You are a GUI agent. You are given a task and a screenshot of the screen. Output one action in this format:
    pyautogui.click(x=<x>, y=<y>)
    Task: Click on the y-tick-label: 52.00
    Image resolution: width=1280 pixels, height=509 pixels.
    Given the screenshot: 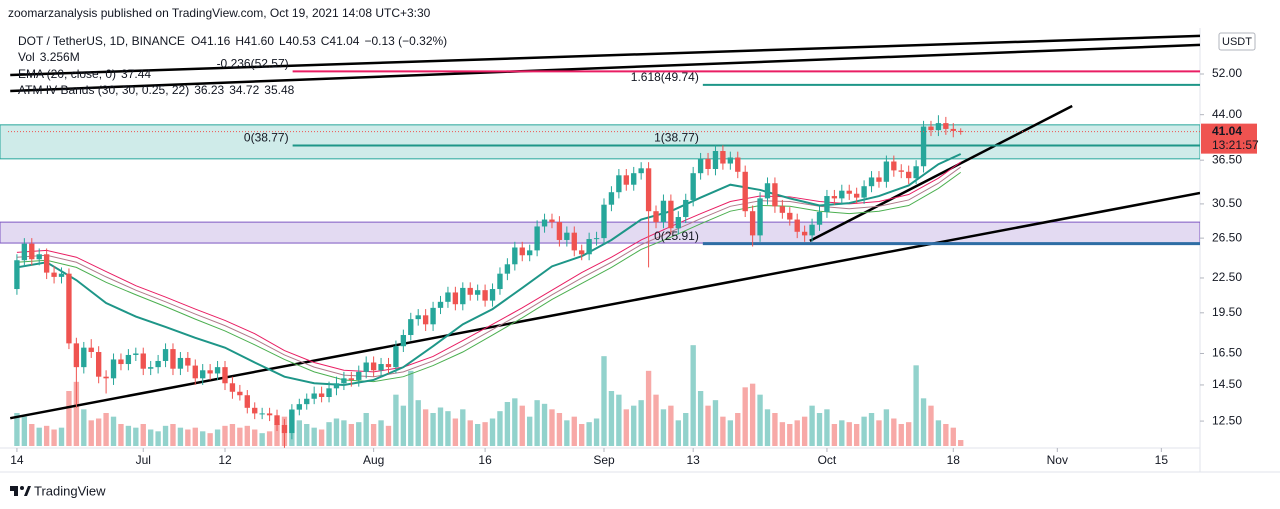 What is the action you would take?
    pyautogui.click(x=1227, y=73)
    